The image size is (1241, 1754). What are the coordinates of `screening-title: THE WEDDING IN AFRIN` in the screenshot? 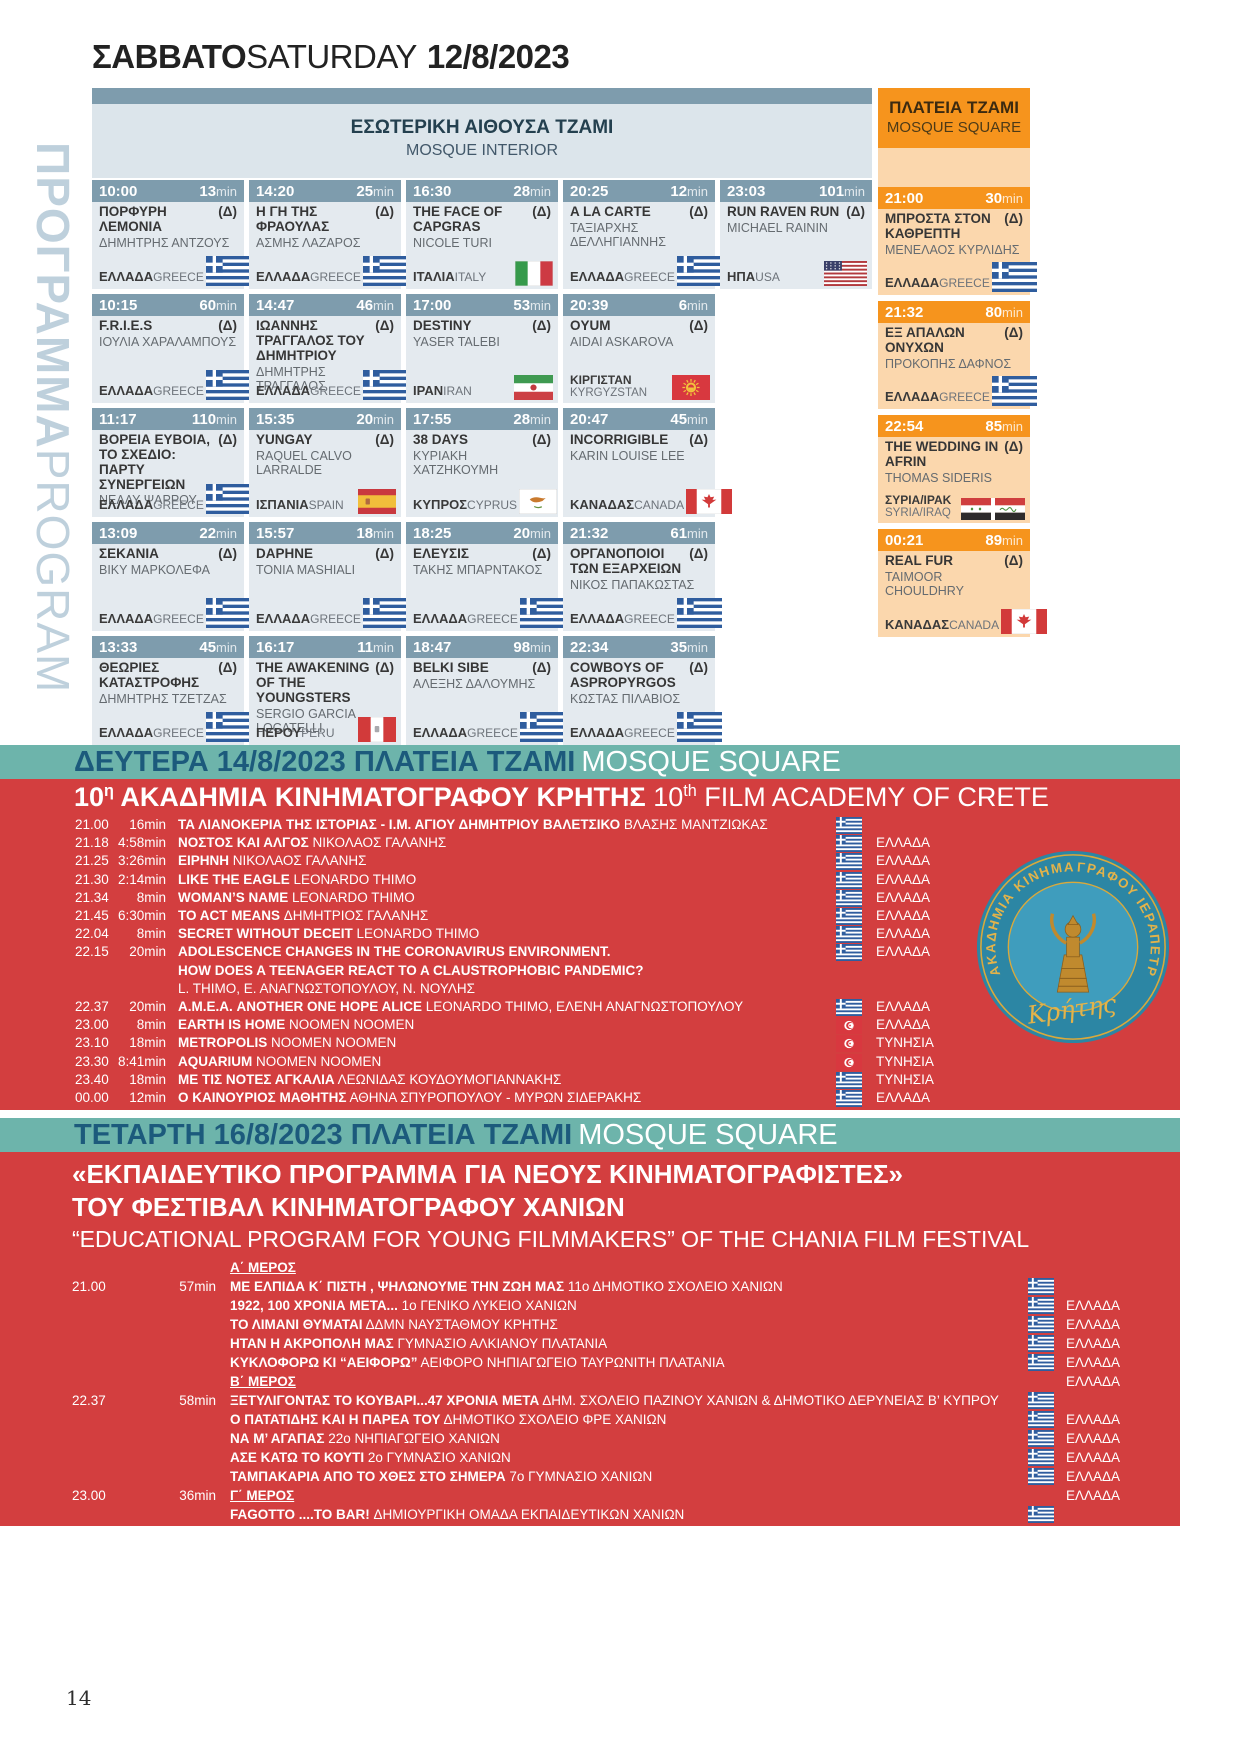 It's located at (942, 454).